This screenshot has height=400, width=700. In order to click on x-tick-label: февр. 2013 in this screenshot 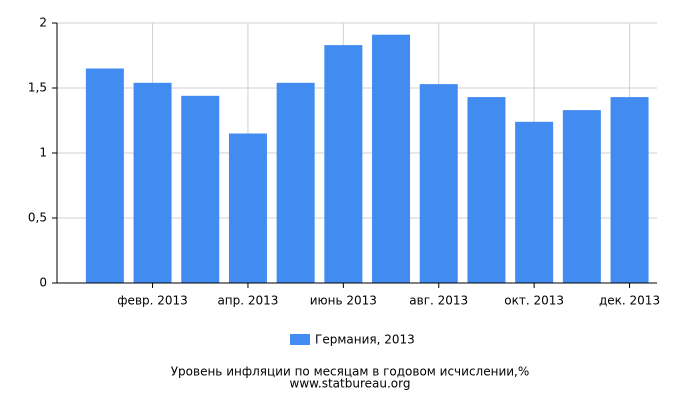, I will do `click(152, 301)`.